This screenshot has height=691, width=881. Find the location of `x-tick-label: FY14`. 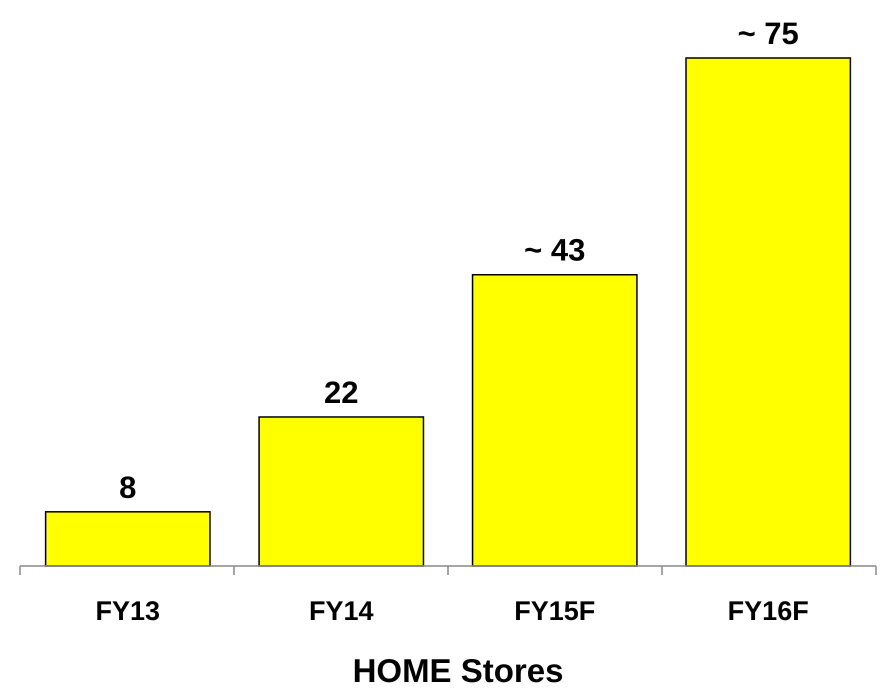

x-tick-label: FY14 is located at coordinates (341, 611).